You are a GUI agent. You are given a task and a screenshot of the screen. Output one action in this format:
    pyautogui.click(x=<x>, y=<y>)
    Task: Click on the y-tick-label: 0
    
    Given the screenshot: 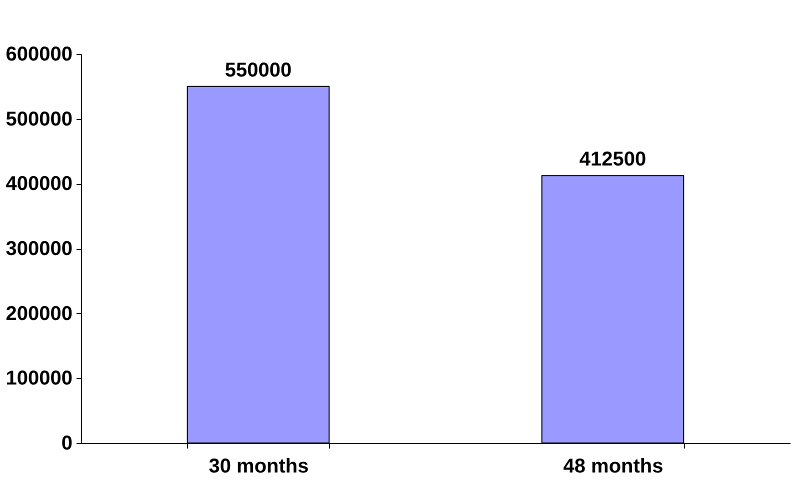 What is the action you would take?
    pyautogui.click(x=66, y=443)
    